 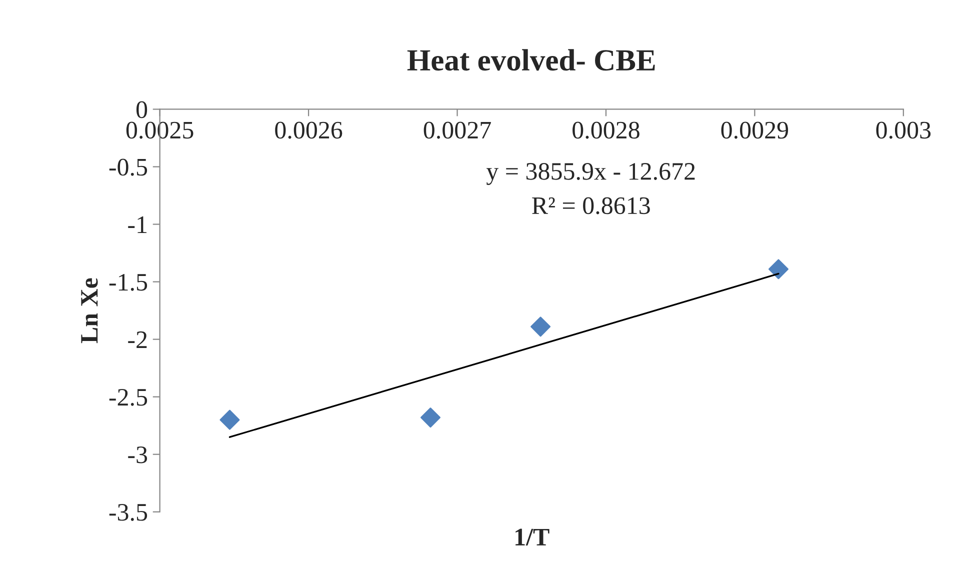 What do you see at coordinates (128, 282) in the screenshot?
I see `y-tick-label: -1.5` at bounding box center [128, 282].